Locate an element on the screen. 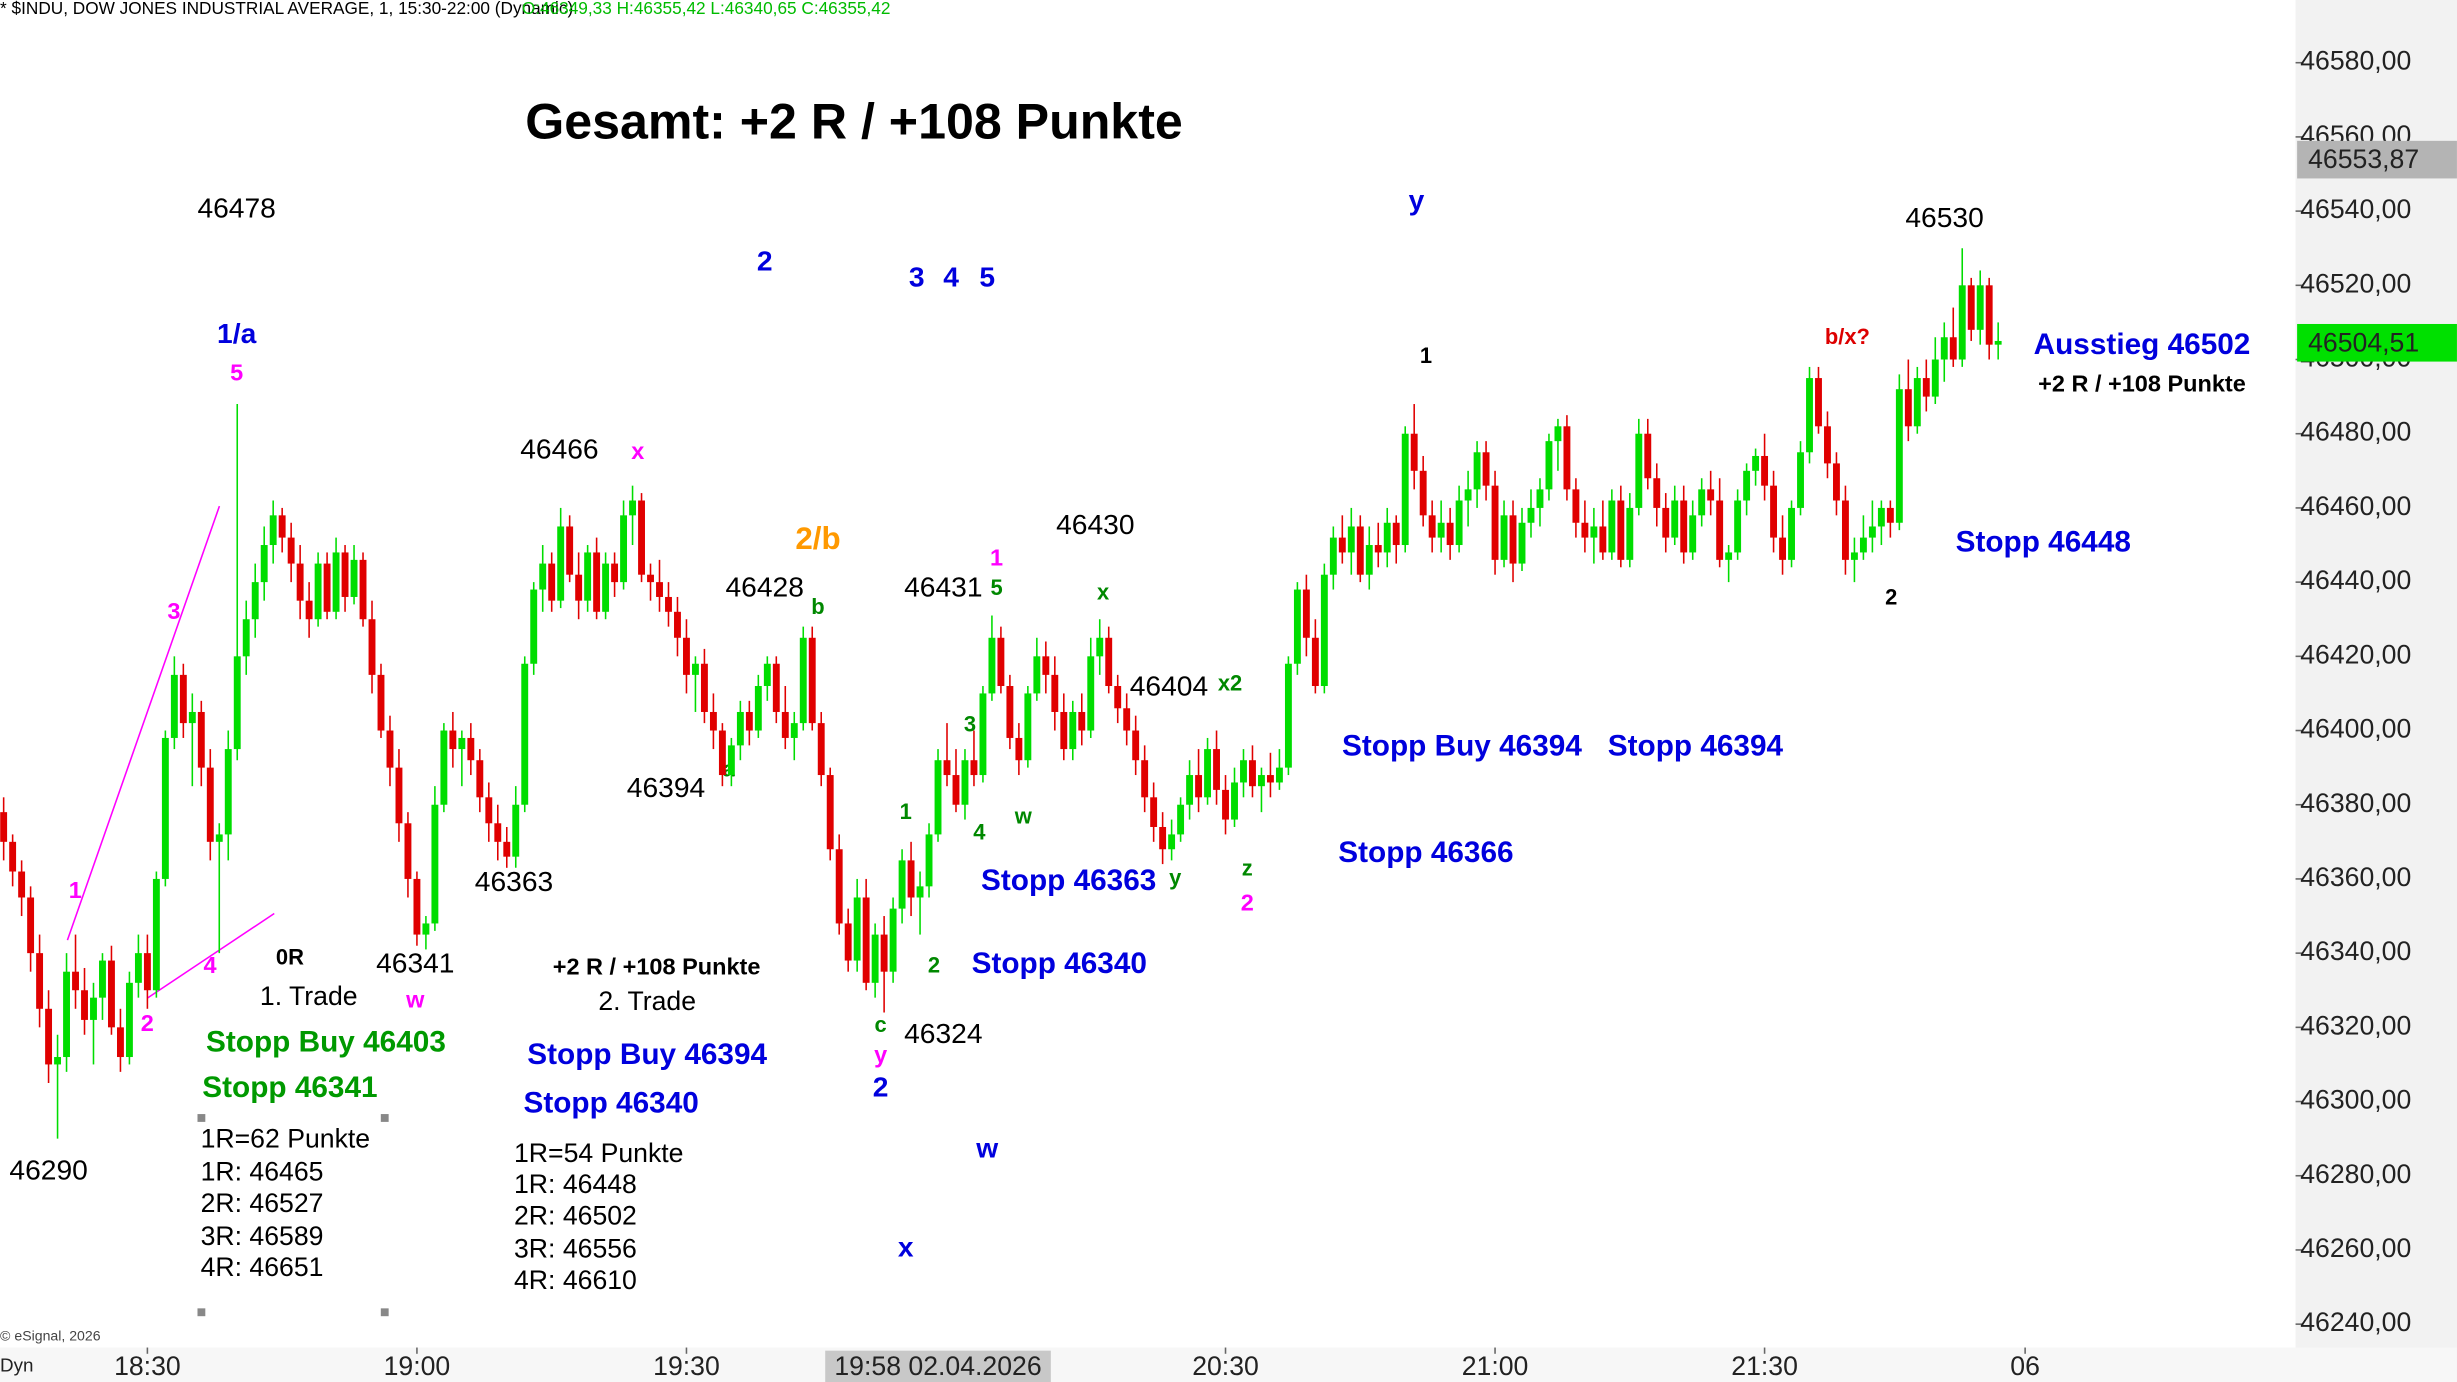 This screenshot has width=2457, height=1382. annotation: 1. Trade is located at coordinates (309, 996).